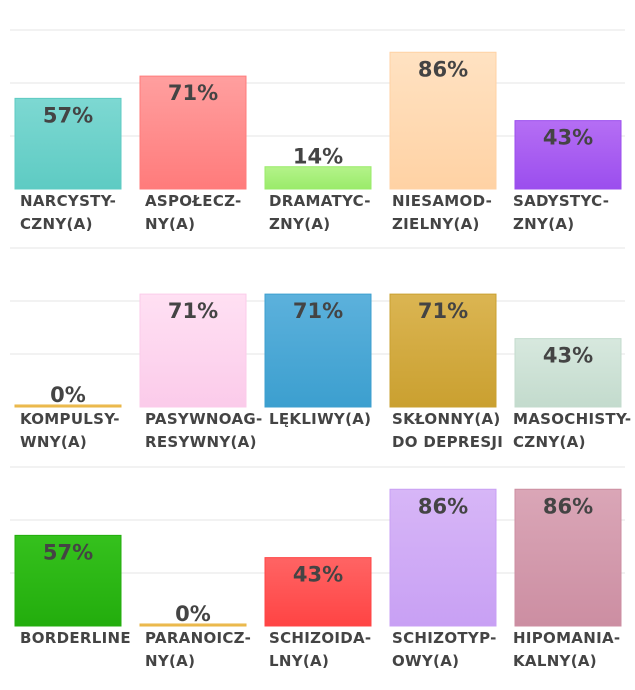  I want to click on category-label: ZIELNY(A), so click(436, 224).